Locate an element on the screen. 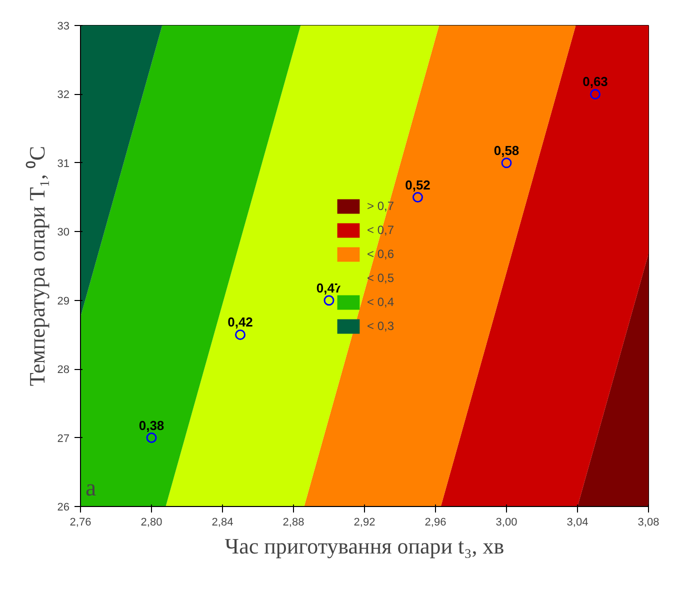 This screenshot has width=678, height=596. y-tick-label: 30 is located at coordinates (63, 232).